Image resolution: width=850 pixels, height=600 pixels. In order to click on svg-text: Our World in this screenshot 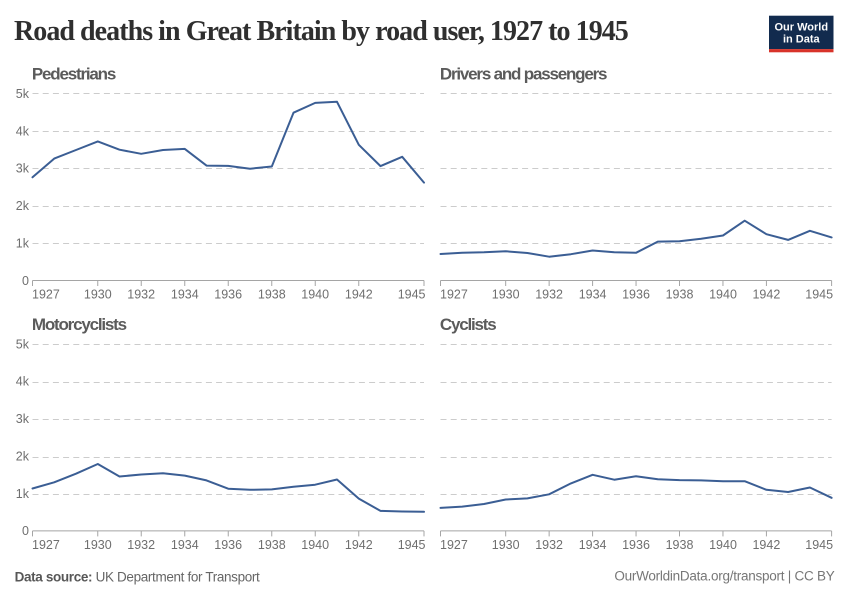, I will do `click(802, 28)`.